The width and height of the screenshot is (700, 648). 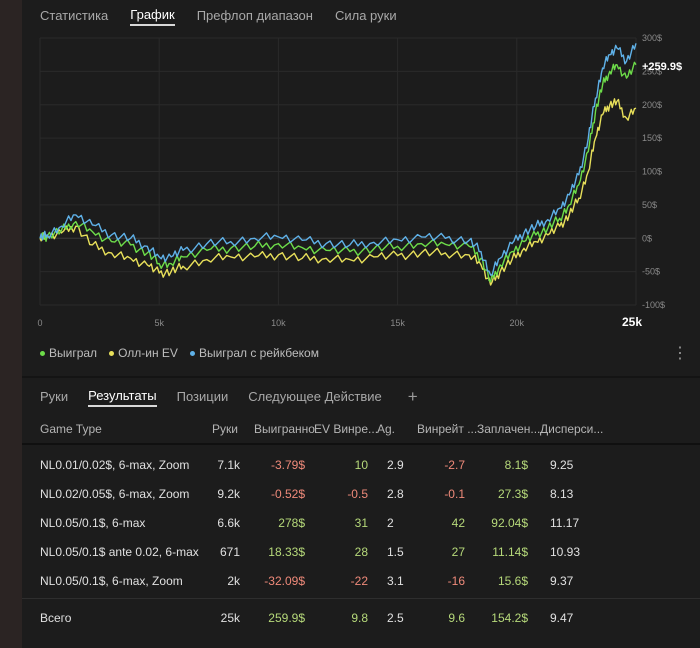 I want to click on cell-aggression: 1.5, so click(x=395, y=552).